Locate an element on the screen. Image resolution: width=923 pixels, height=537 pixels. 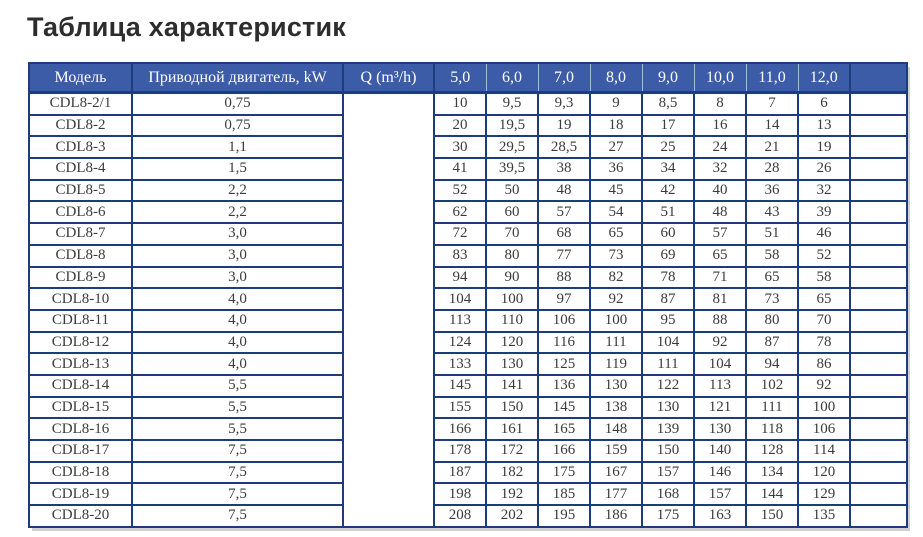
value-cell: 9,3 is located at coordinates (564, 103).